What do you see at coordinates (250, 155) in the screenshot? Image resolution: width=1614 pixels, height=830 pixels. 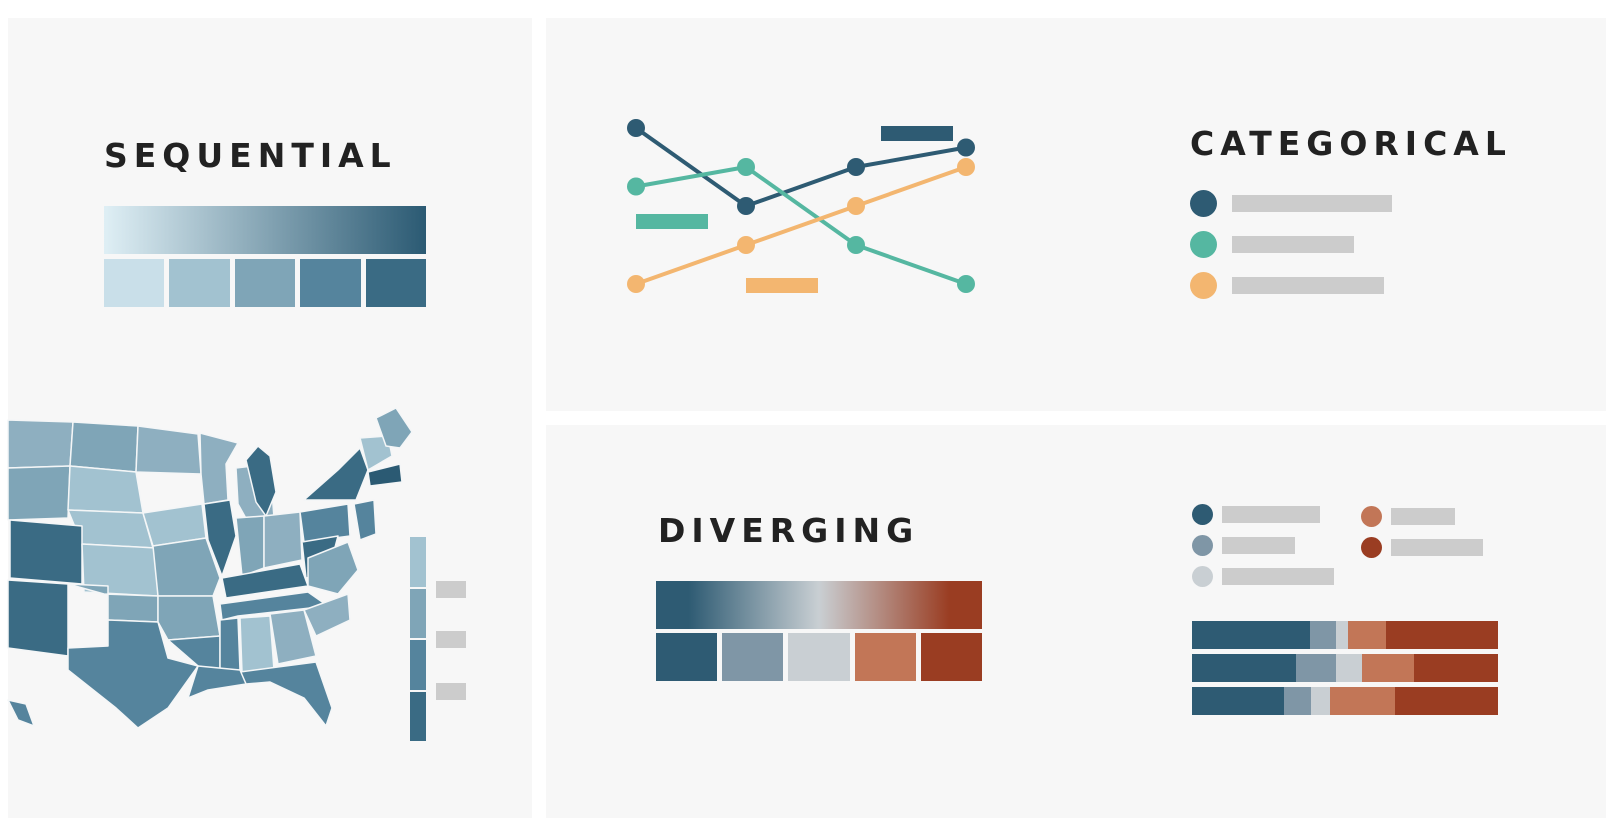 I see `sequential-title: SEQUENTIAL` at bounding box center [250, 155].